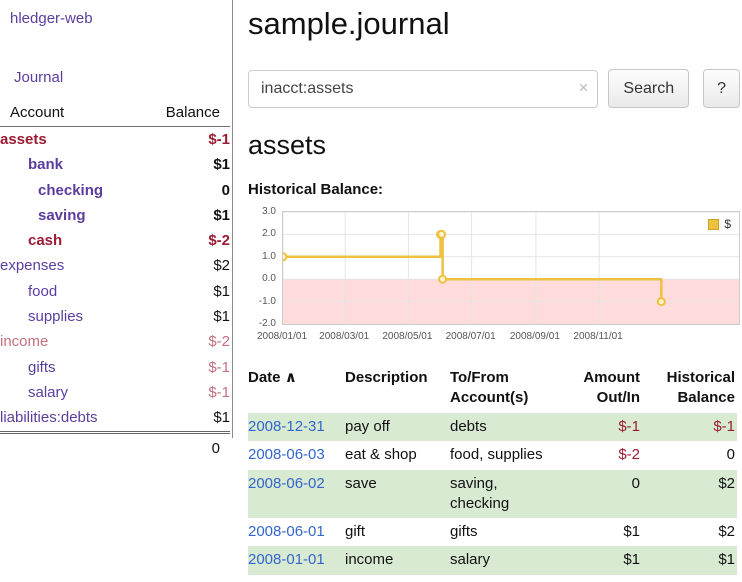 The image size is (742, 582). What do you see at coordinates (316, 189) in the screenshot?
I see `chart-title: Historical Balance:` at bounding box center [316, 189].